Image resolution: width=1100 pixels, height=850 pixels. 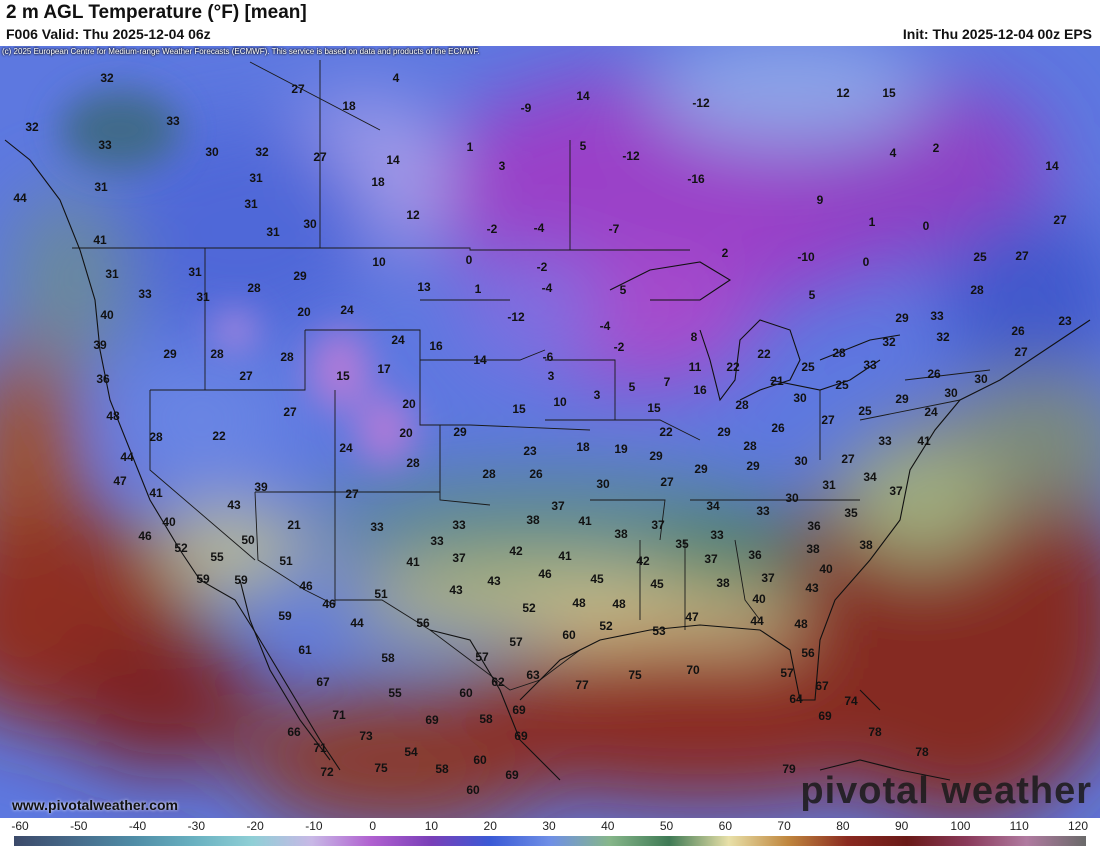 I want to click on temperature-value: 50, so click(x=248, y=540).